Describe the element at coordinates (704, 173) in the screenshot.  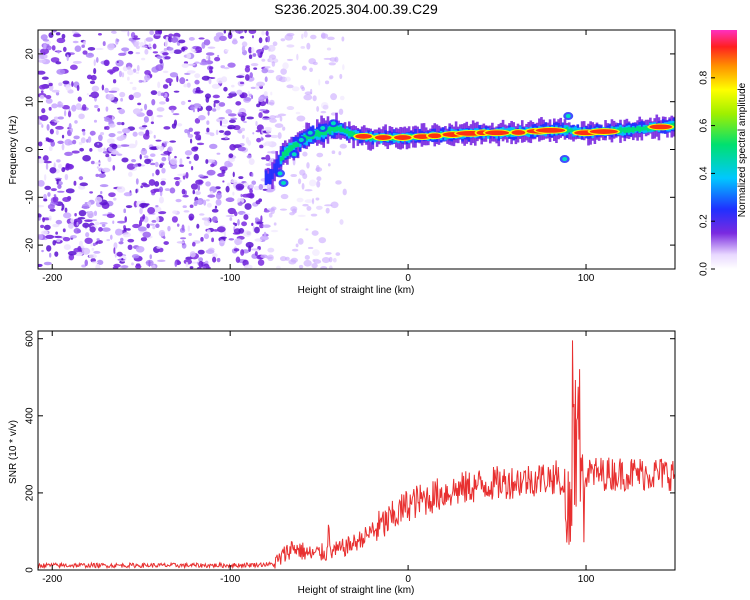
I see `colorbar-tick-label: 0.4` at that location.